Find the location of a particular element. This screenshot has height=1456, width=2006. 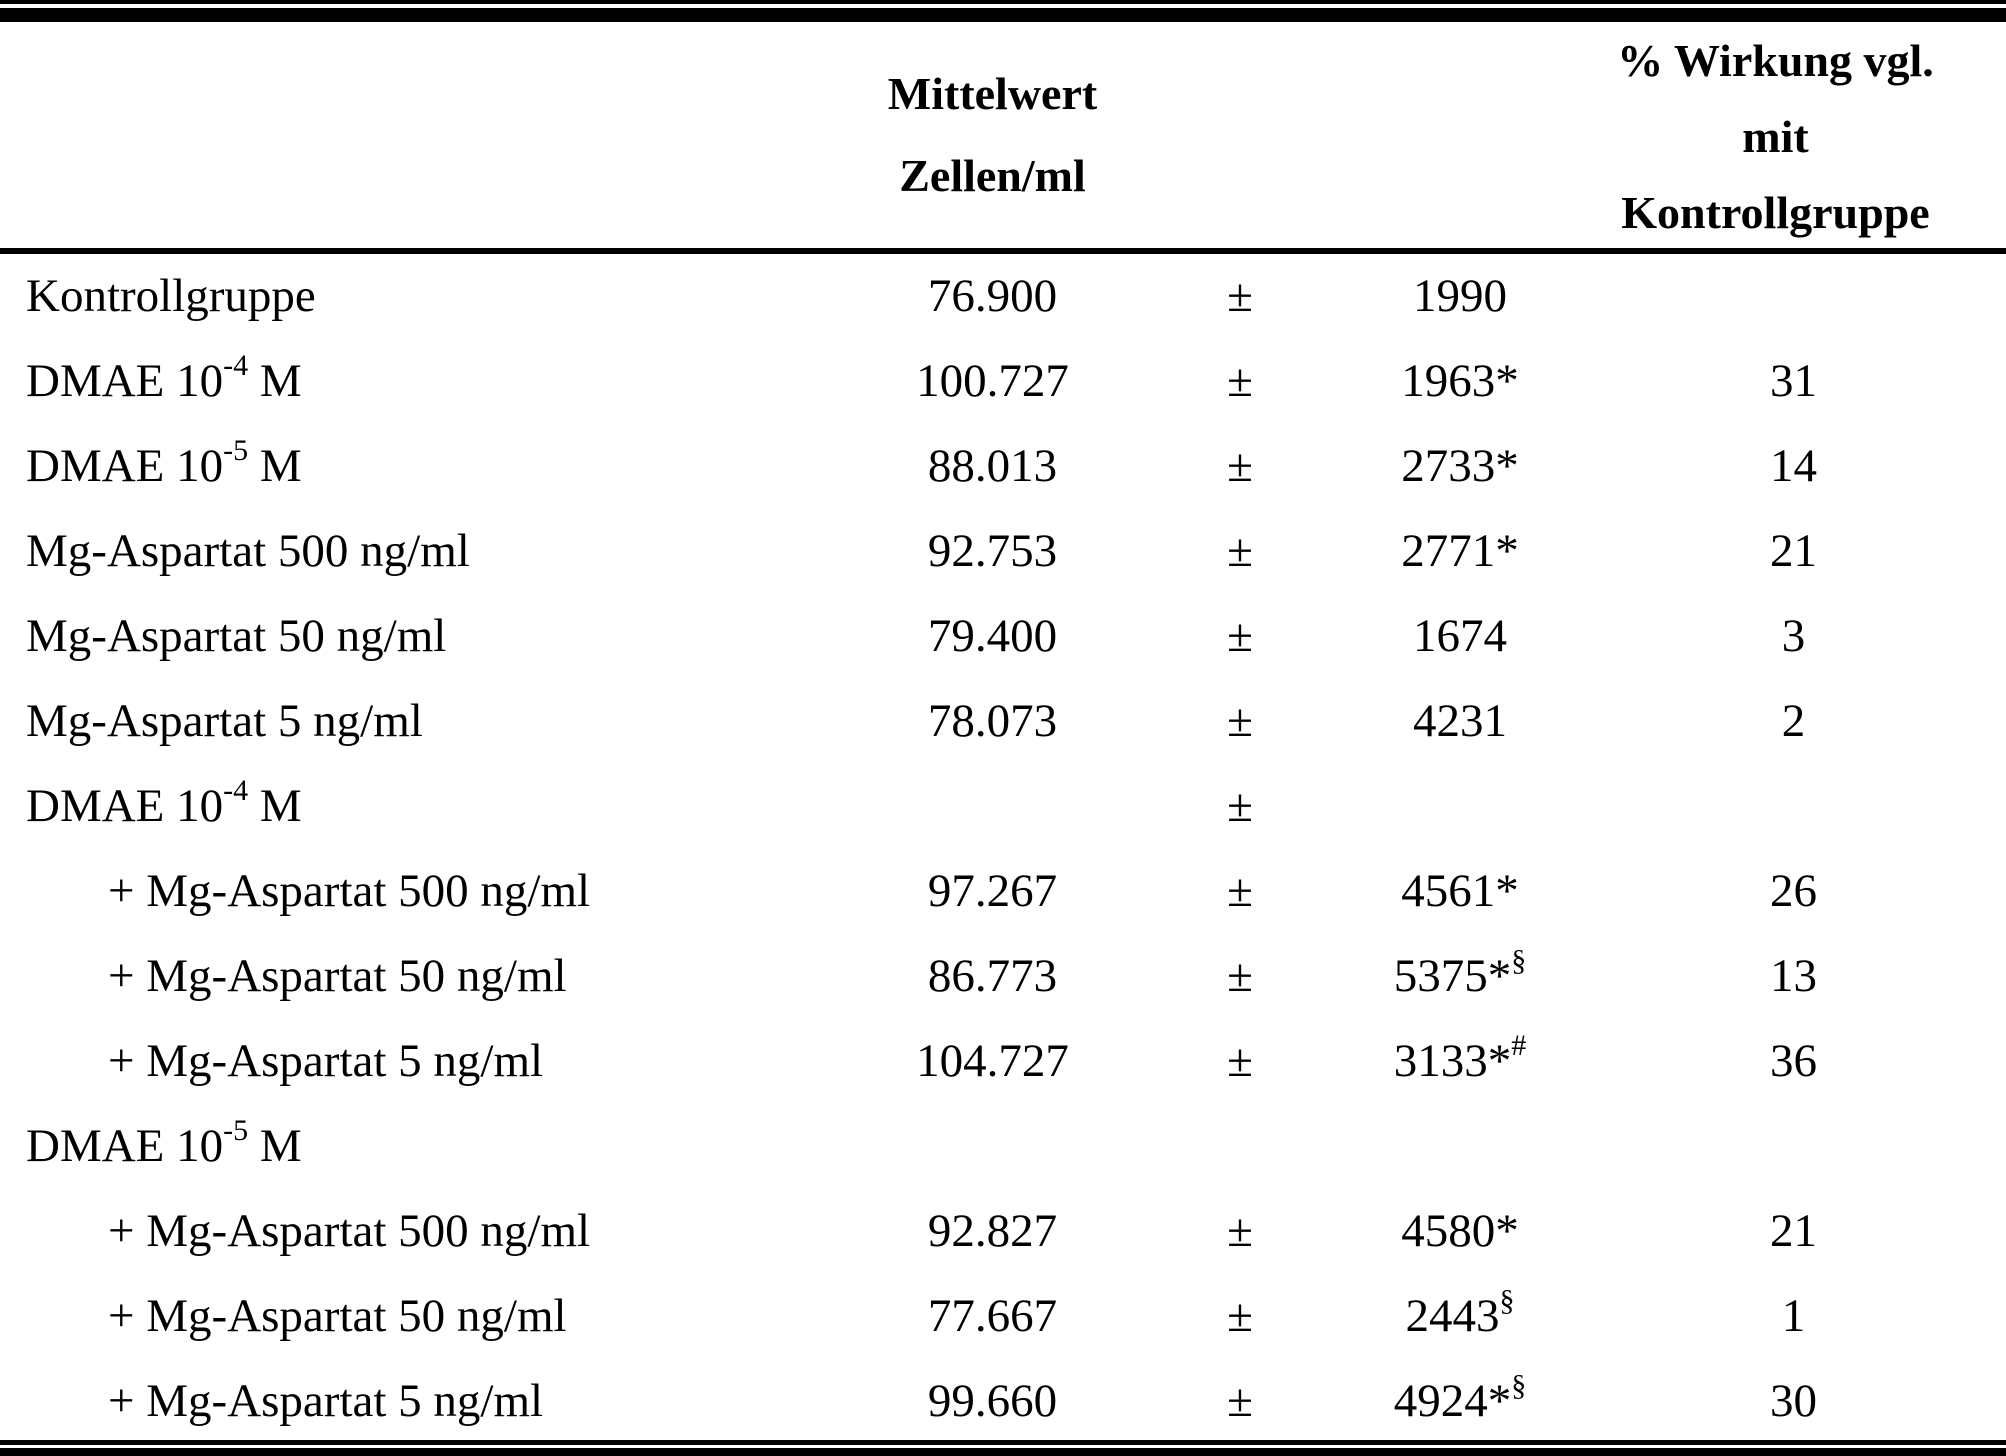

sd-value: 1963* is located at coordinates (1460, 381).